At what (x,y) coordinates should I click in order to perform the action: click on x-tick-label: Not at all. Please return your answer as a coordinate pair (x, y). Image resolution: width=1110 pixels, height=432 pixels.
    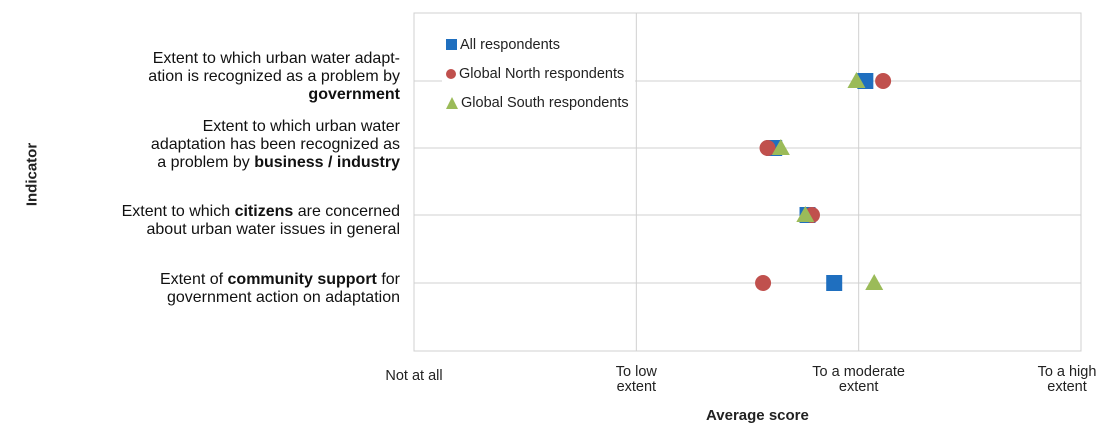
    Looking at the image, I should click on (414, 376).